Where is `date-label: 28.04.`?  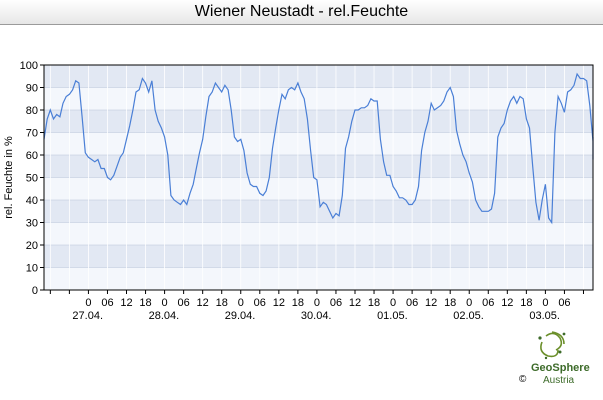
date-label: 28.04. is located at coordinates (164, 316).